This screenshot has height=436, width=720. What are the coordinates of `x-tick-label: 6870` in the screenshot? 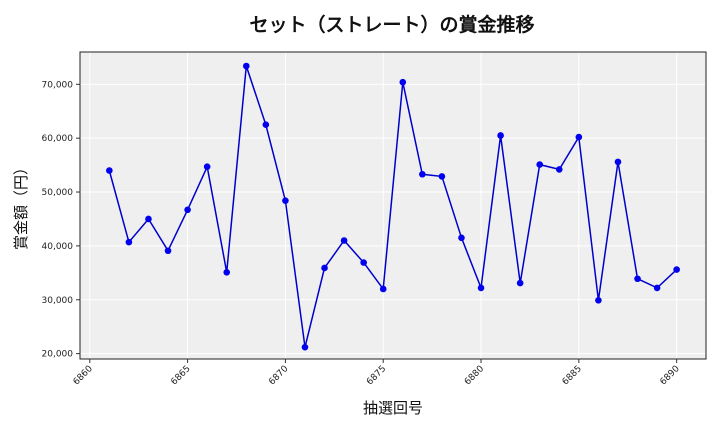 It's located at (278, 375).